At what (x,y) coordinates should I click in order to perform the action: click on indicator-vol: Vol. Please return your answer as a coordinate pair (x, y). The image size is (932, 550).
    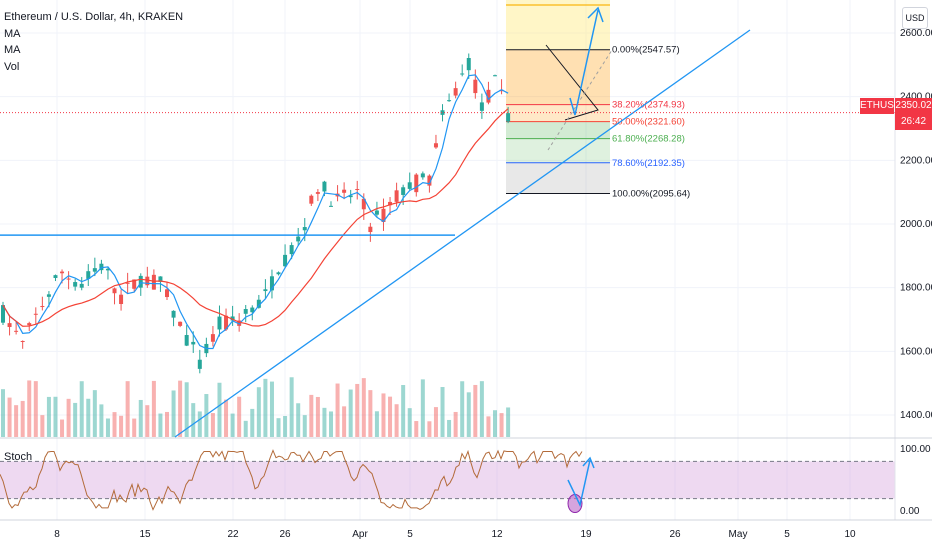
    Looking at the image, I should click on (12, 66).